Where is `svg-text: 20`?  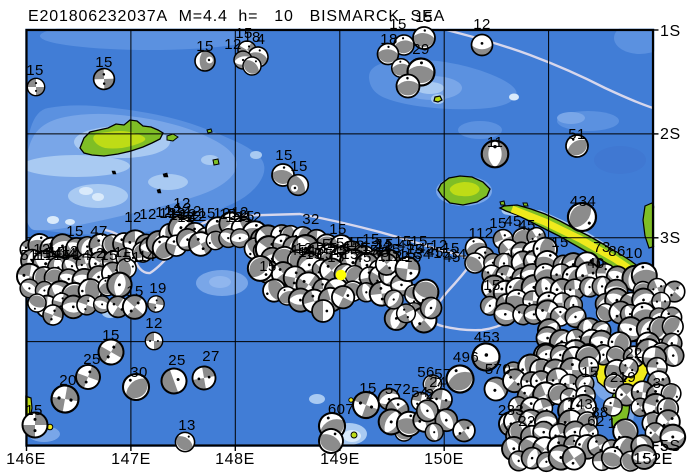 svg-text: 20 is located at coordinates (68, 380).